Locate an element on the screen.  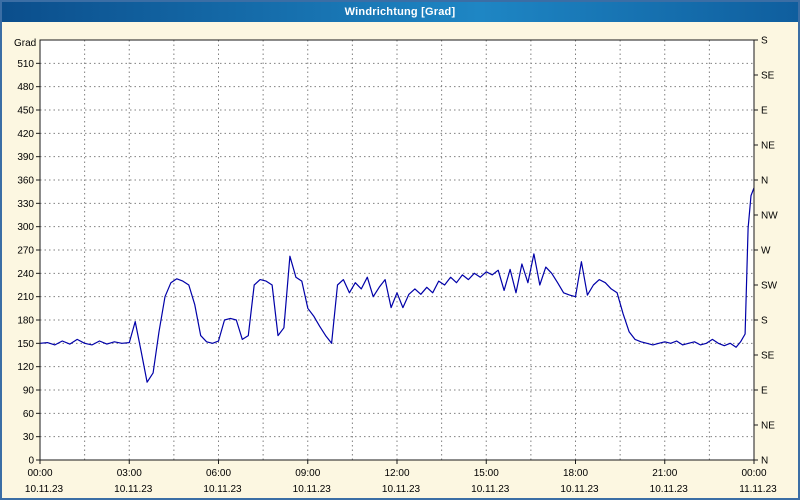
x-axis-time-label: 06:00 is located at coordinates (218, 473).